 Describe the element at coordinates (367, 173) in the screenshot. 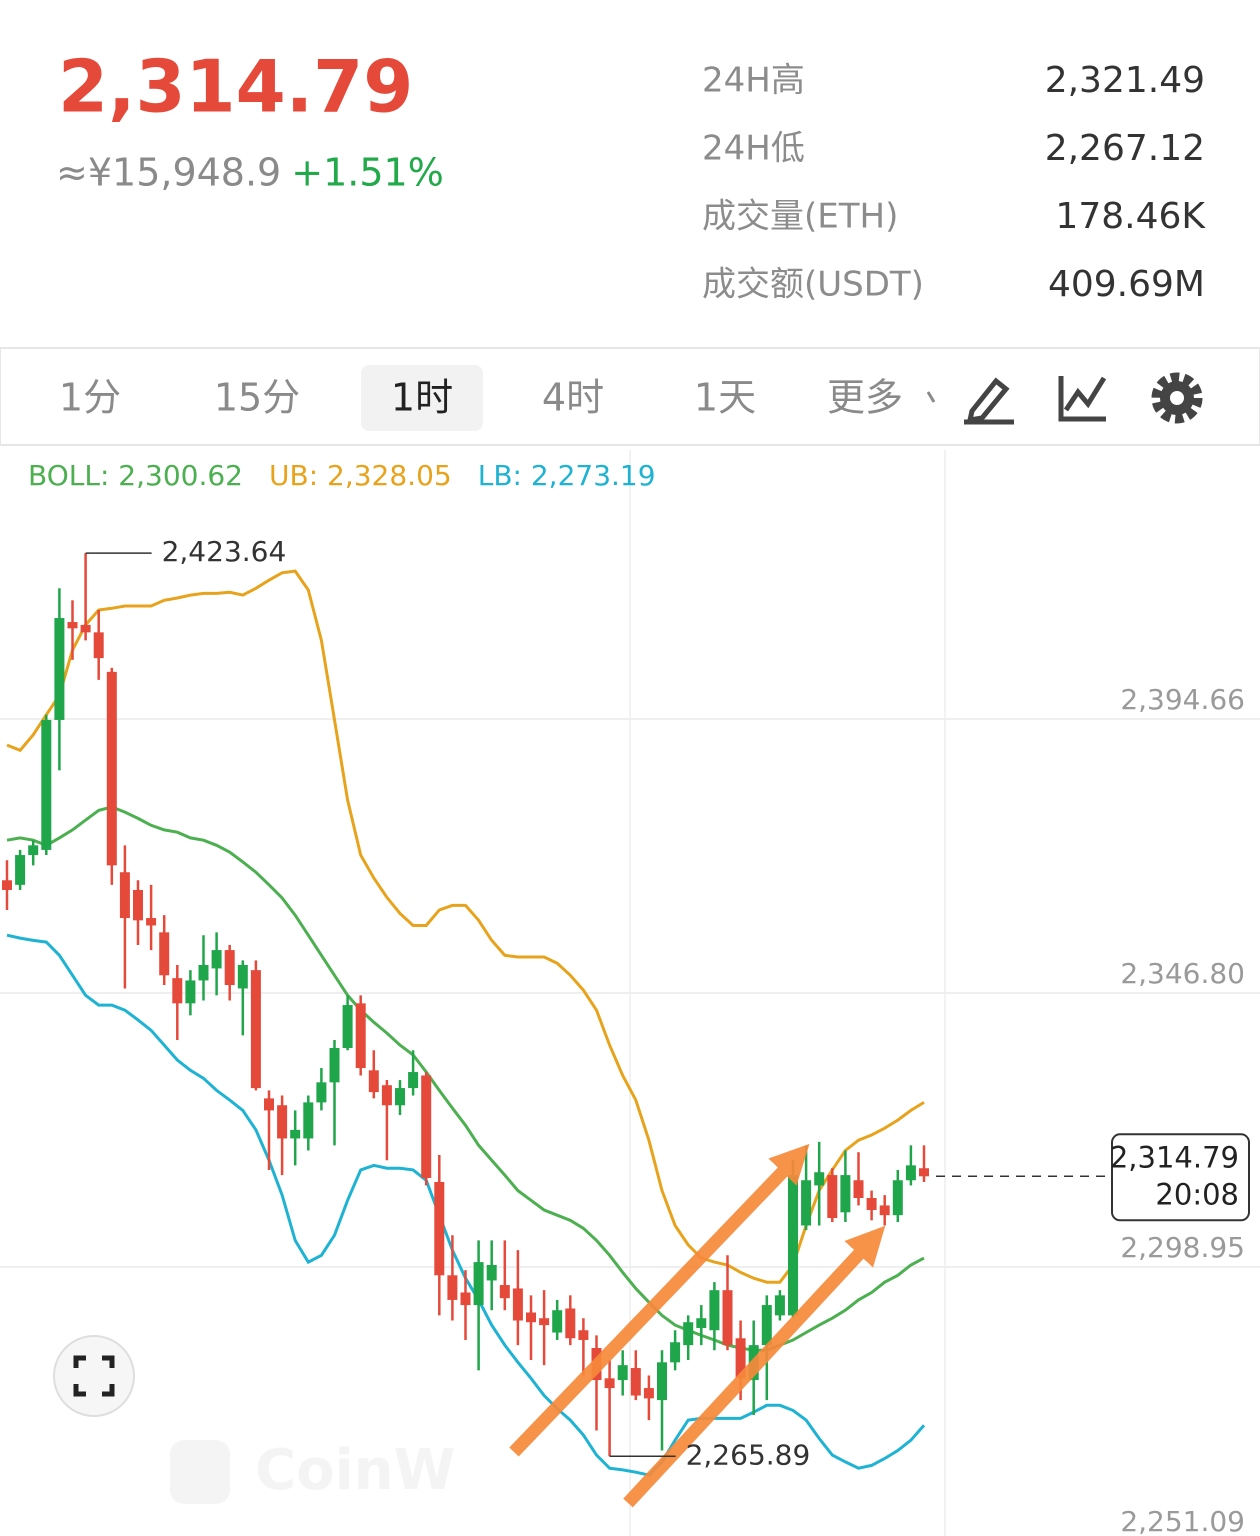

I see `price-change: +1.51%` at that location.